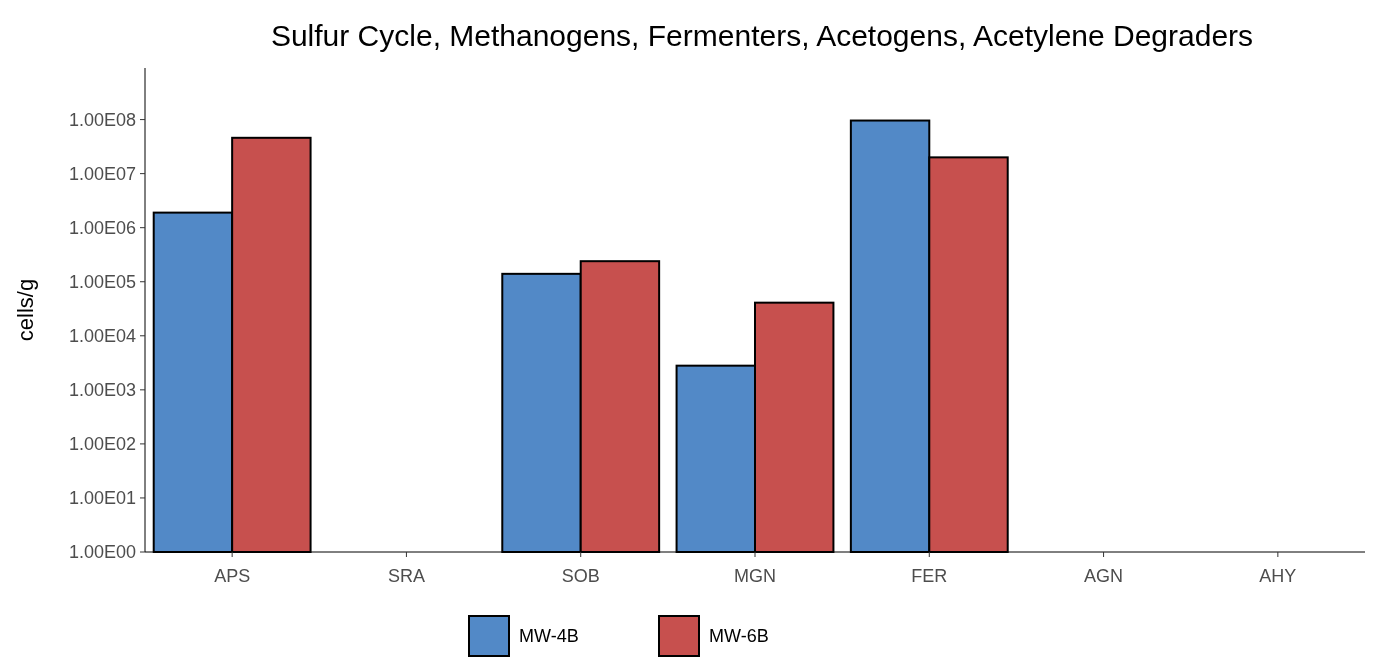 This screenshot has width=1378, height=671. I want to click on legend-label: MW-4B, so click(549, 636).